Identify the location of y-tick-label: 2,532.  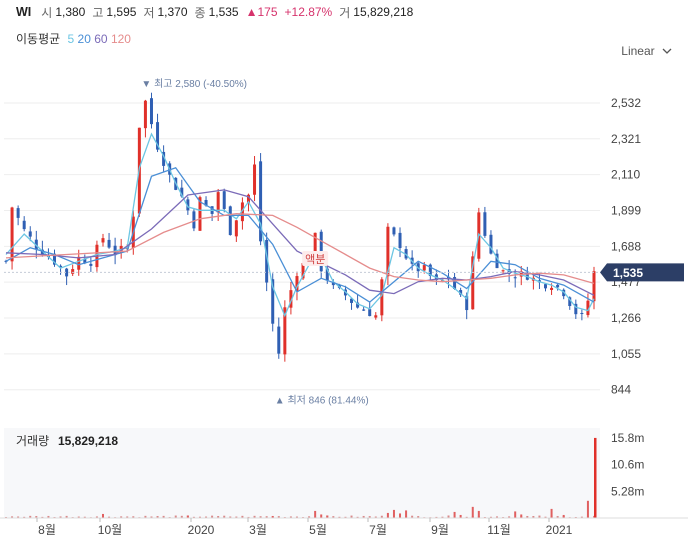
(626, 103).